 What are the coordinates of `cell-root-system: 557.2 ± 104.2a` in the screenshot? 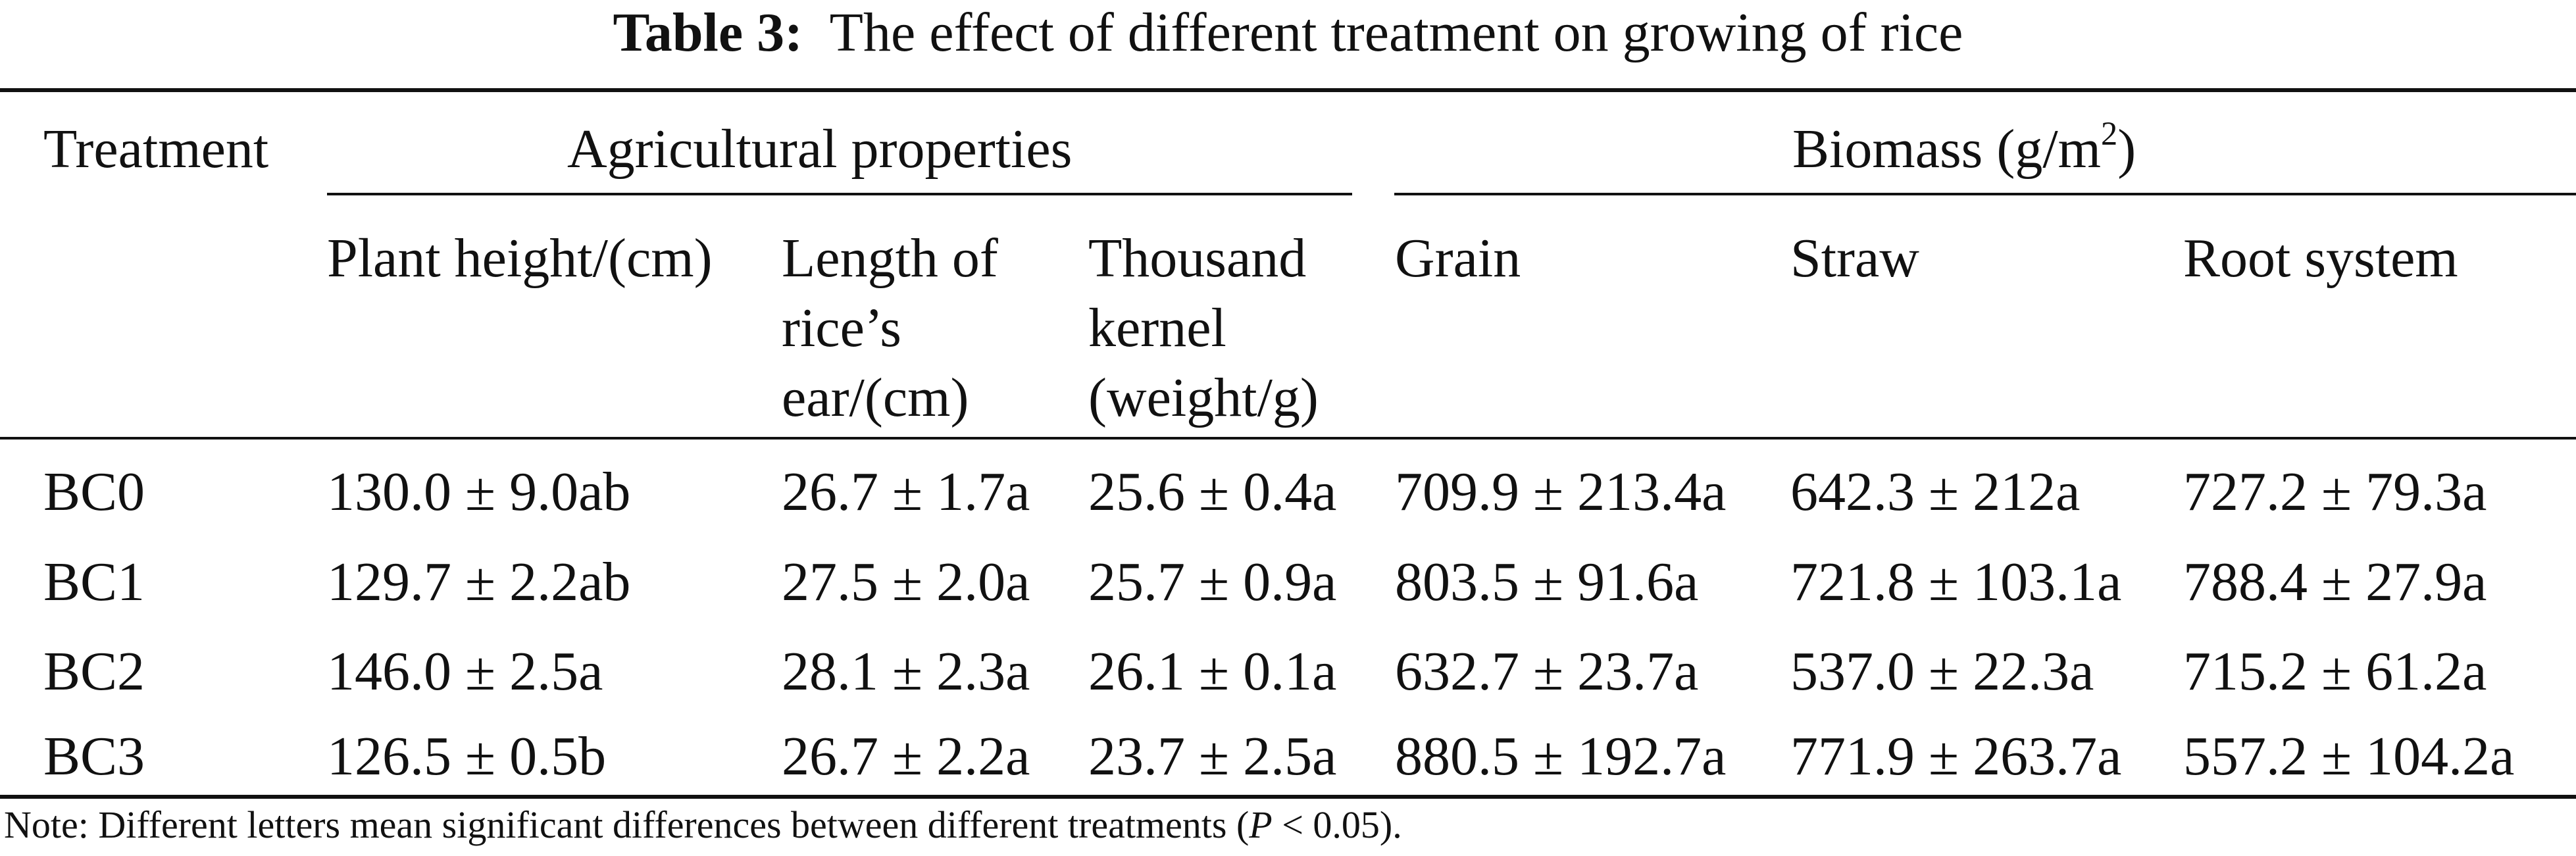 It's located at (2349, 756).